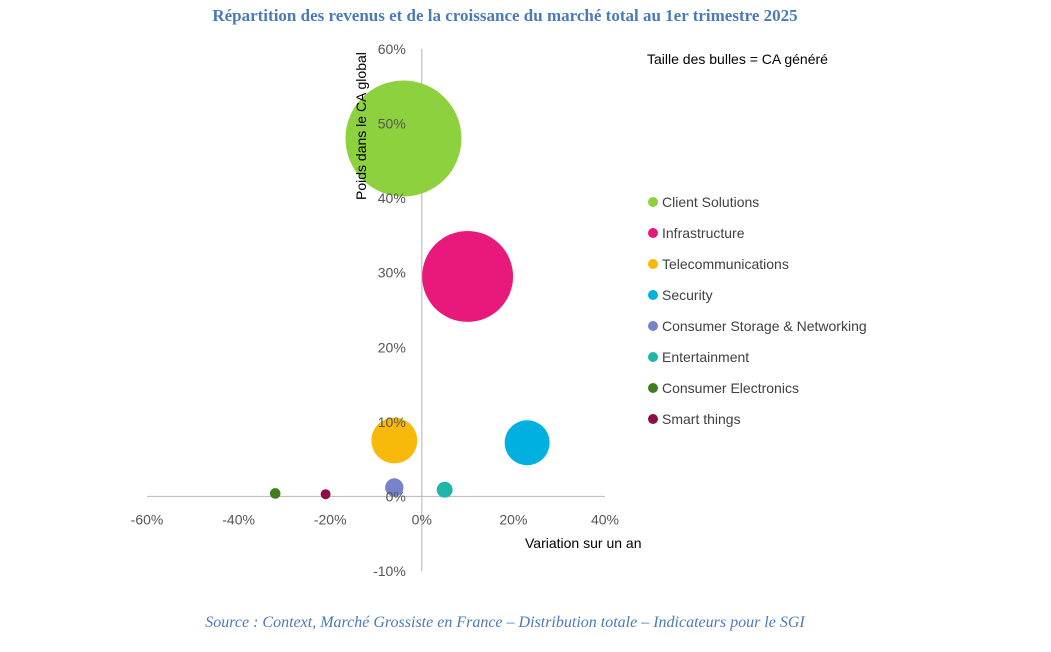 This screenshot has height=652, width=1051. Describe the element at coordinates (392, 49) in the screenshot. I see `y-tick-label: 60%` at that location.